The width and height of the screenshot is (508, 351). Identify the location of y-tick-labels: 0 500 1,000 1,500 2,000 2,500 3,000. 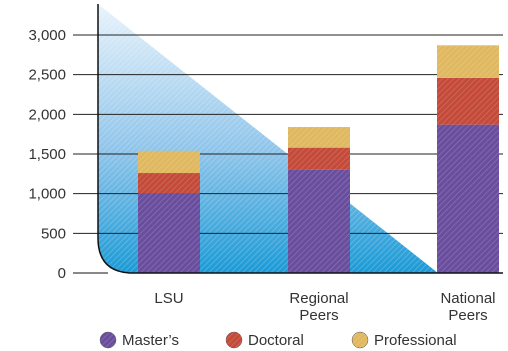
(47, 154).